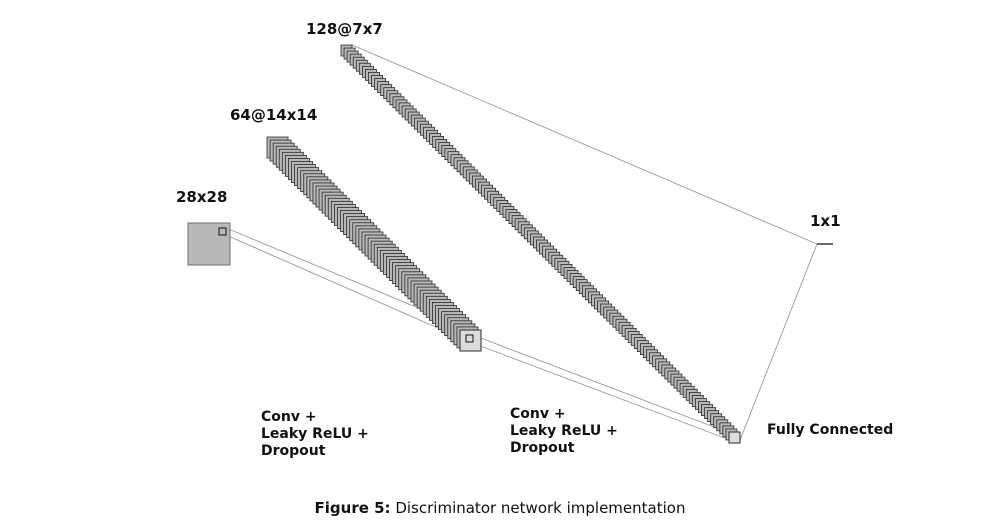  I want to click on operation-label-fc: Fully Connected, so click(830, 430).